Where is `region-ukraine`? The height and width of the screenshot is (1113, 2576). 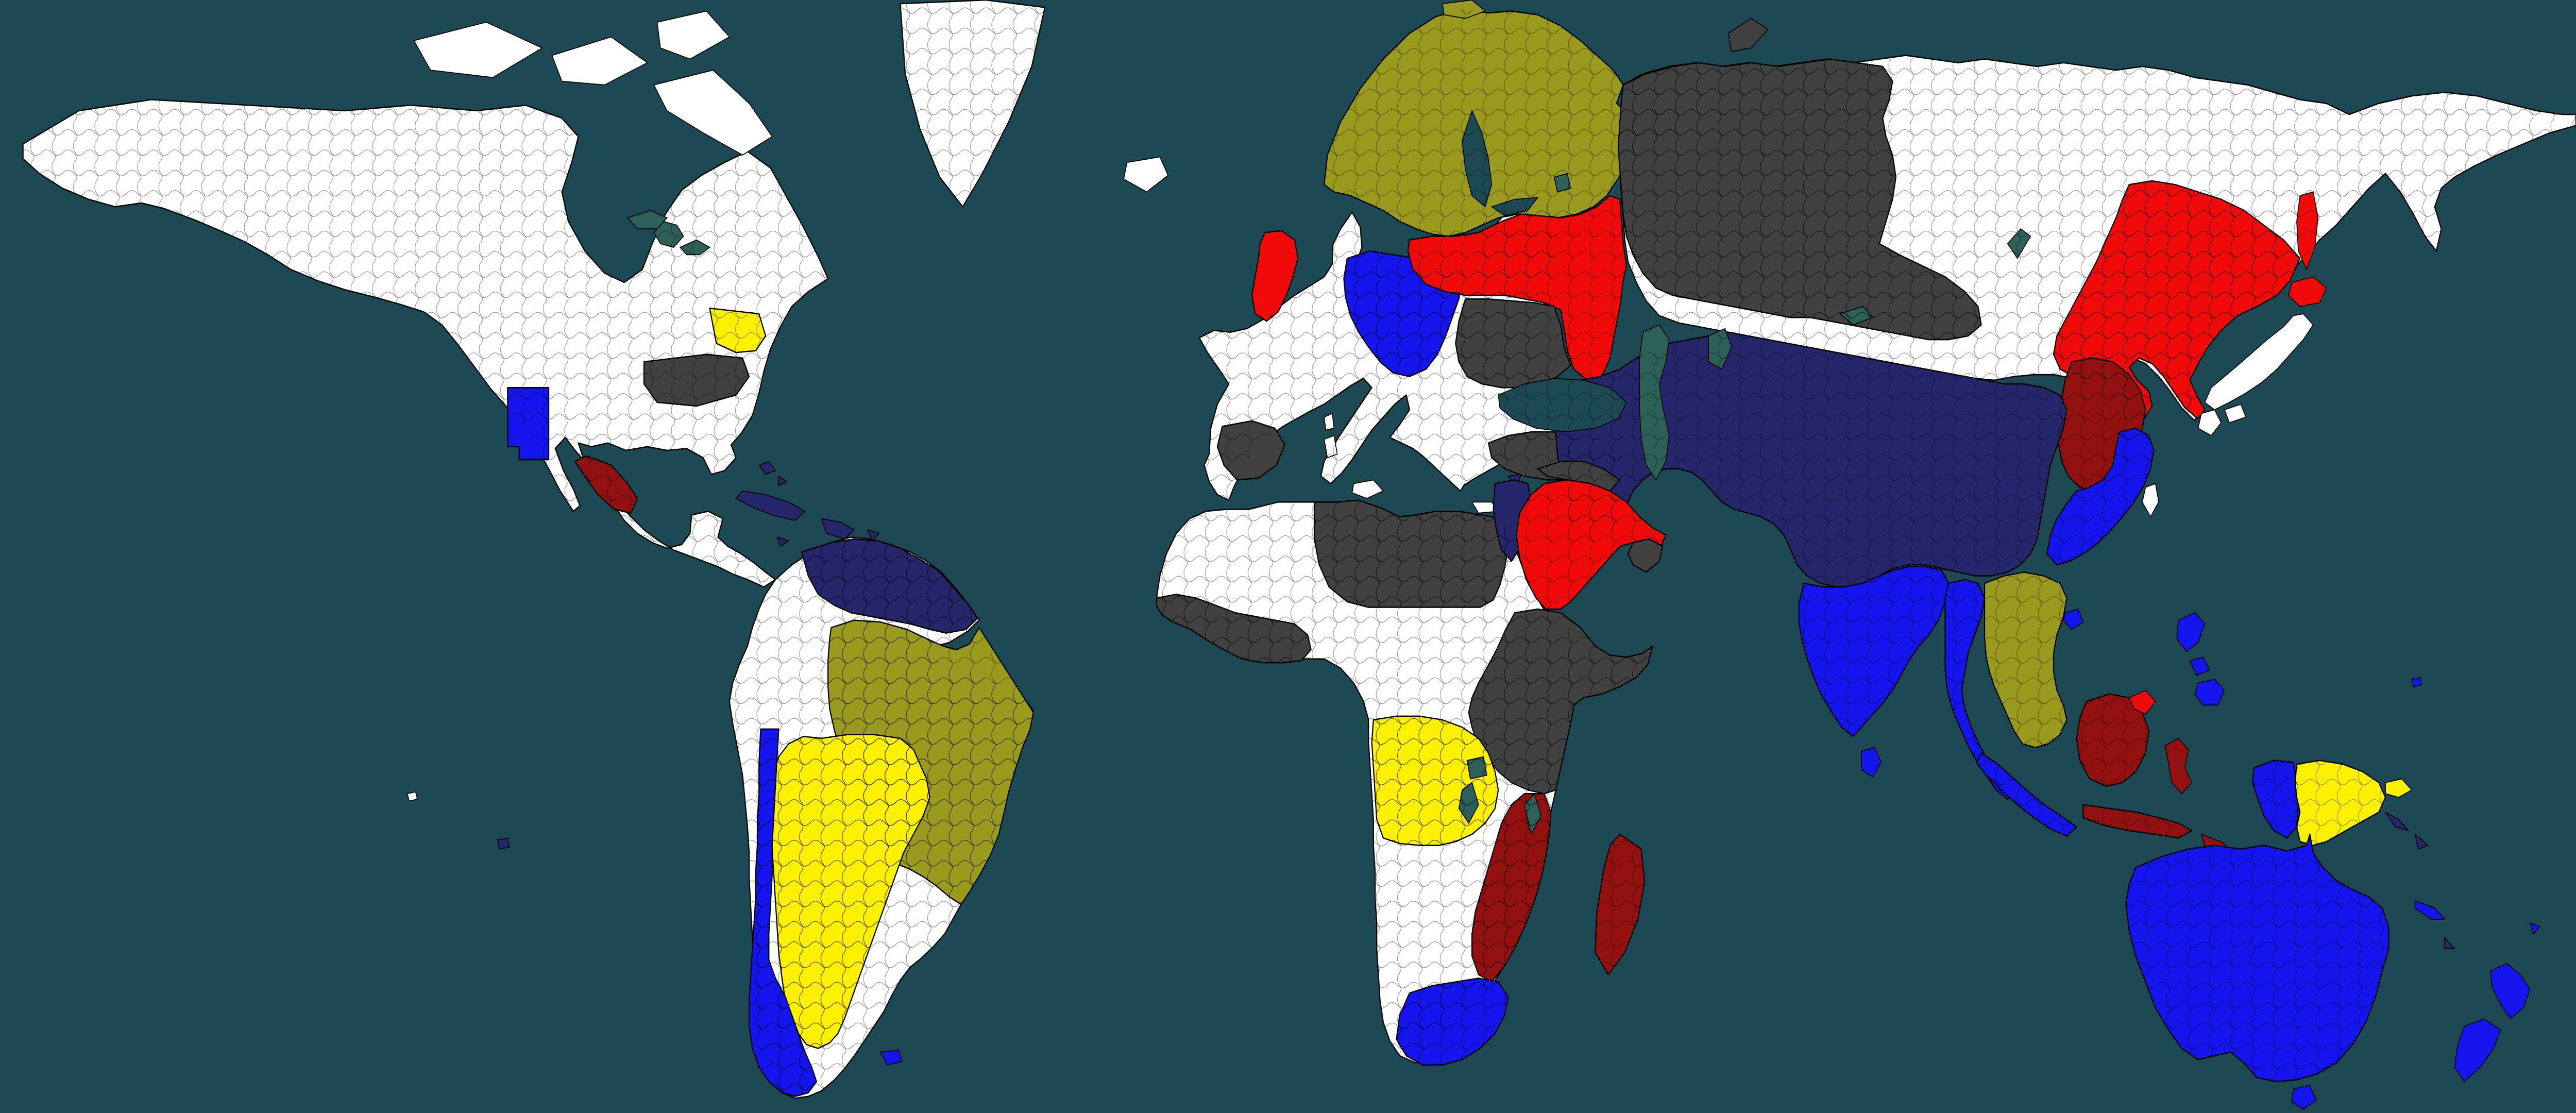
region-ukraine is located at coordinates (1513, 343).